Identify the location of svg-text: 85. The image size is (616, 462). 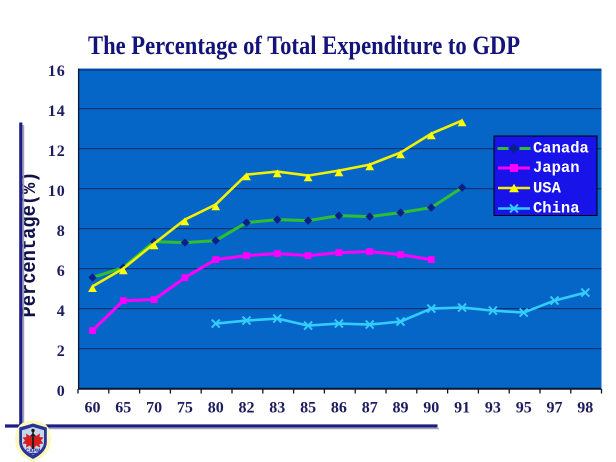
(308, 408).